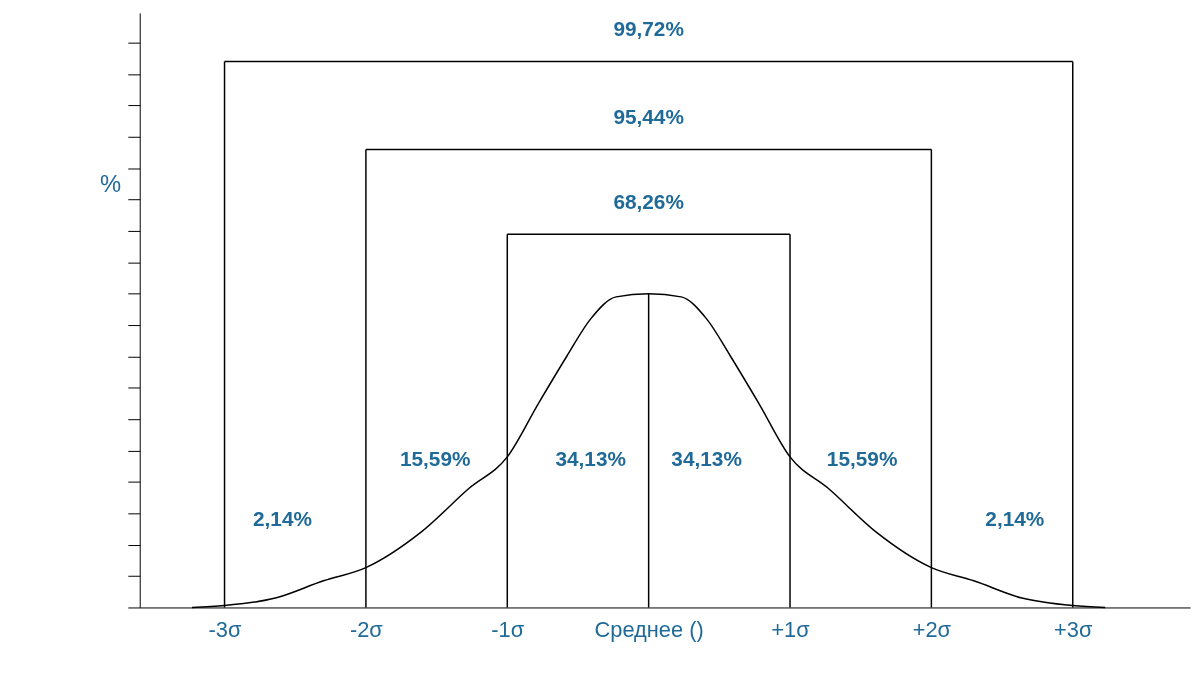 The height and width of the screenshot is (691, 1200). Describe the element at coordinates (1073, 629) in the screenshot. I see `x-tick-label: +3σ` at that location.